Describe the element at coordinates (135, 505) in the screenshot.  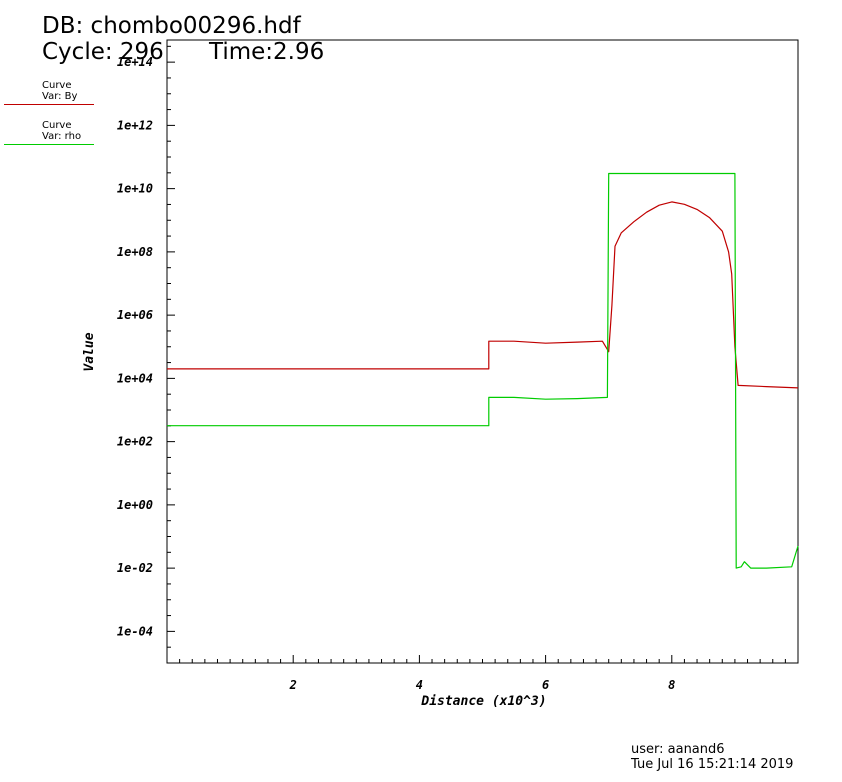
I see `y-tick-label: 1e+00` at that location.